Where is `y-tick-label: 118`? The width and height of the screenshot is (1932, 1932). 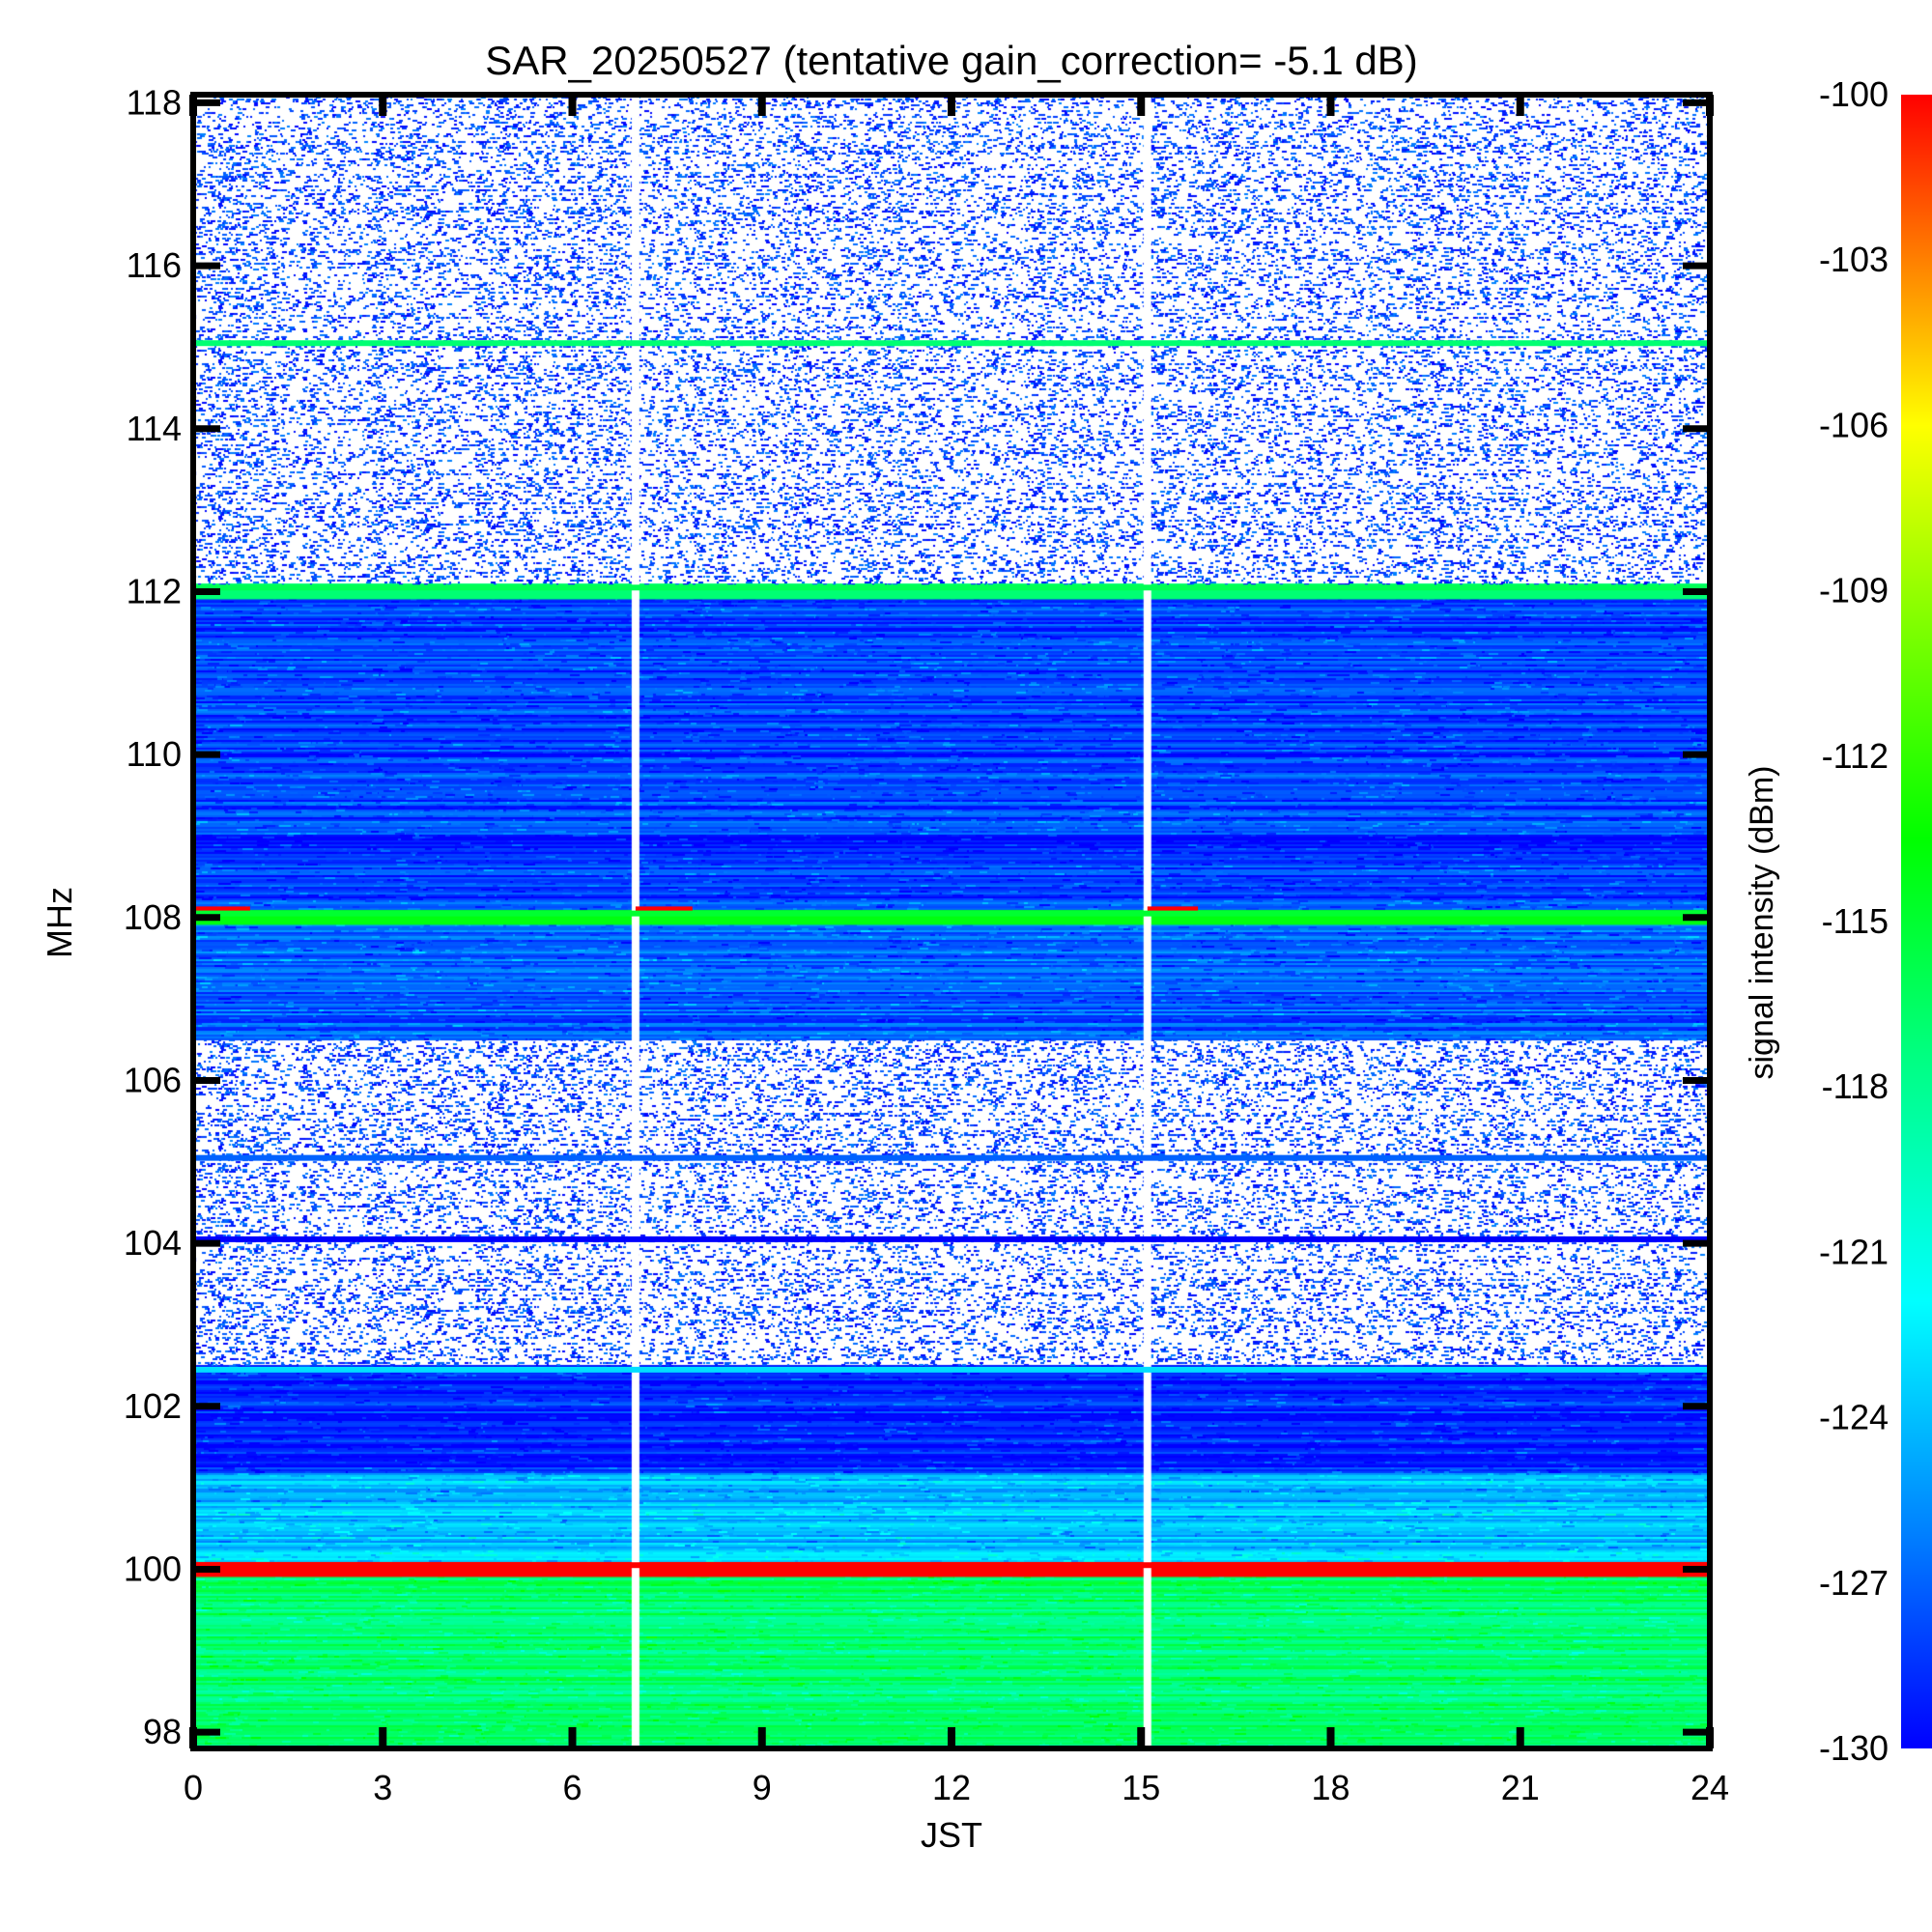
y-tick-label: 118 is located at coordinates (154, 102).